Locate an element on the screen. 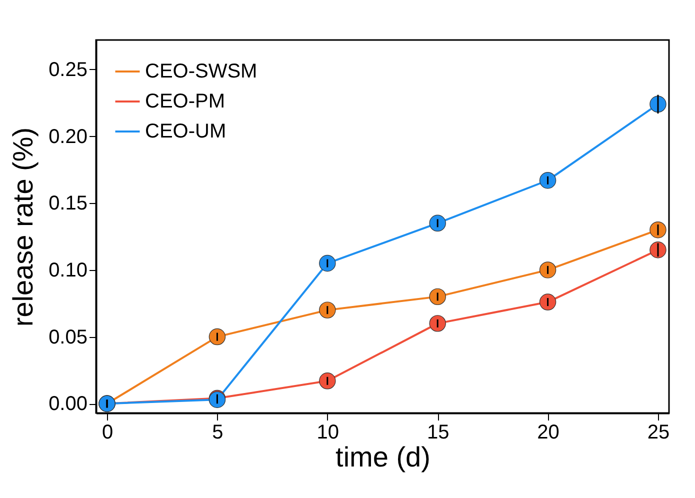 The height and width of the screenshot is (498, 695). y-tick-label: 0.05 is located at coordinates (68, 337).